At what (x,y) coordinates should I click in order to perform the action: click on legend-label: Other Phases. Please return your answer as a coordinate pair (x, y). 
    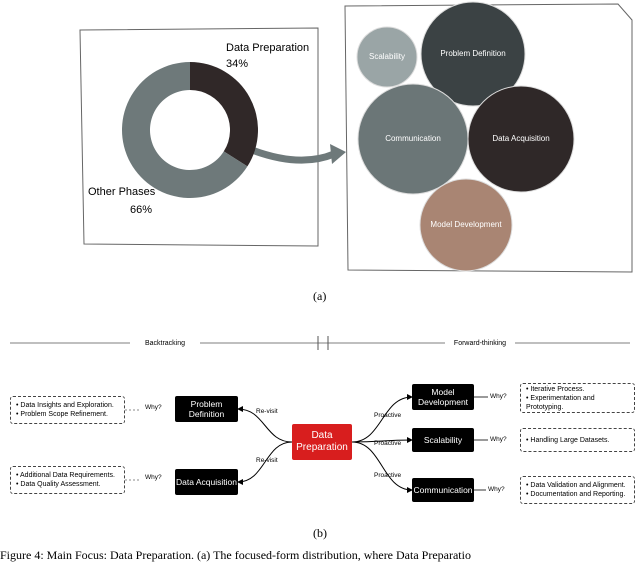
    Looking at the image, I should click on (122, 192).